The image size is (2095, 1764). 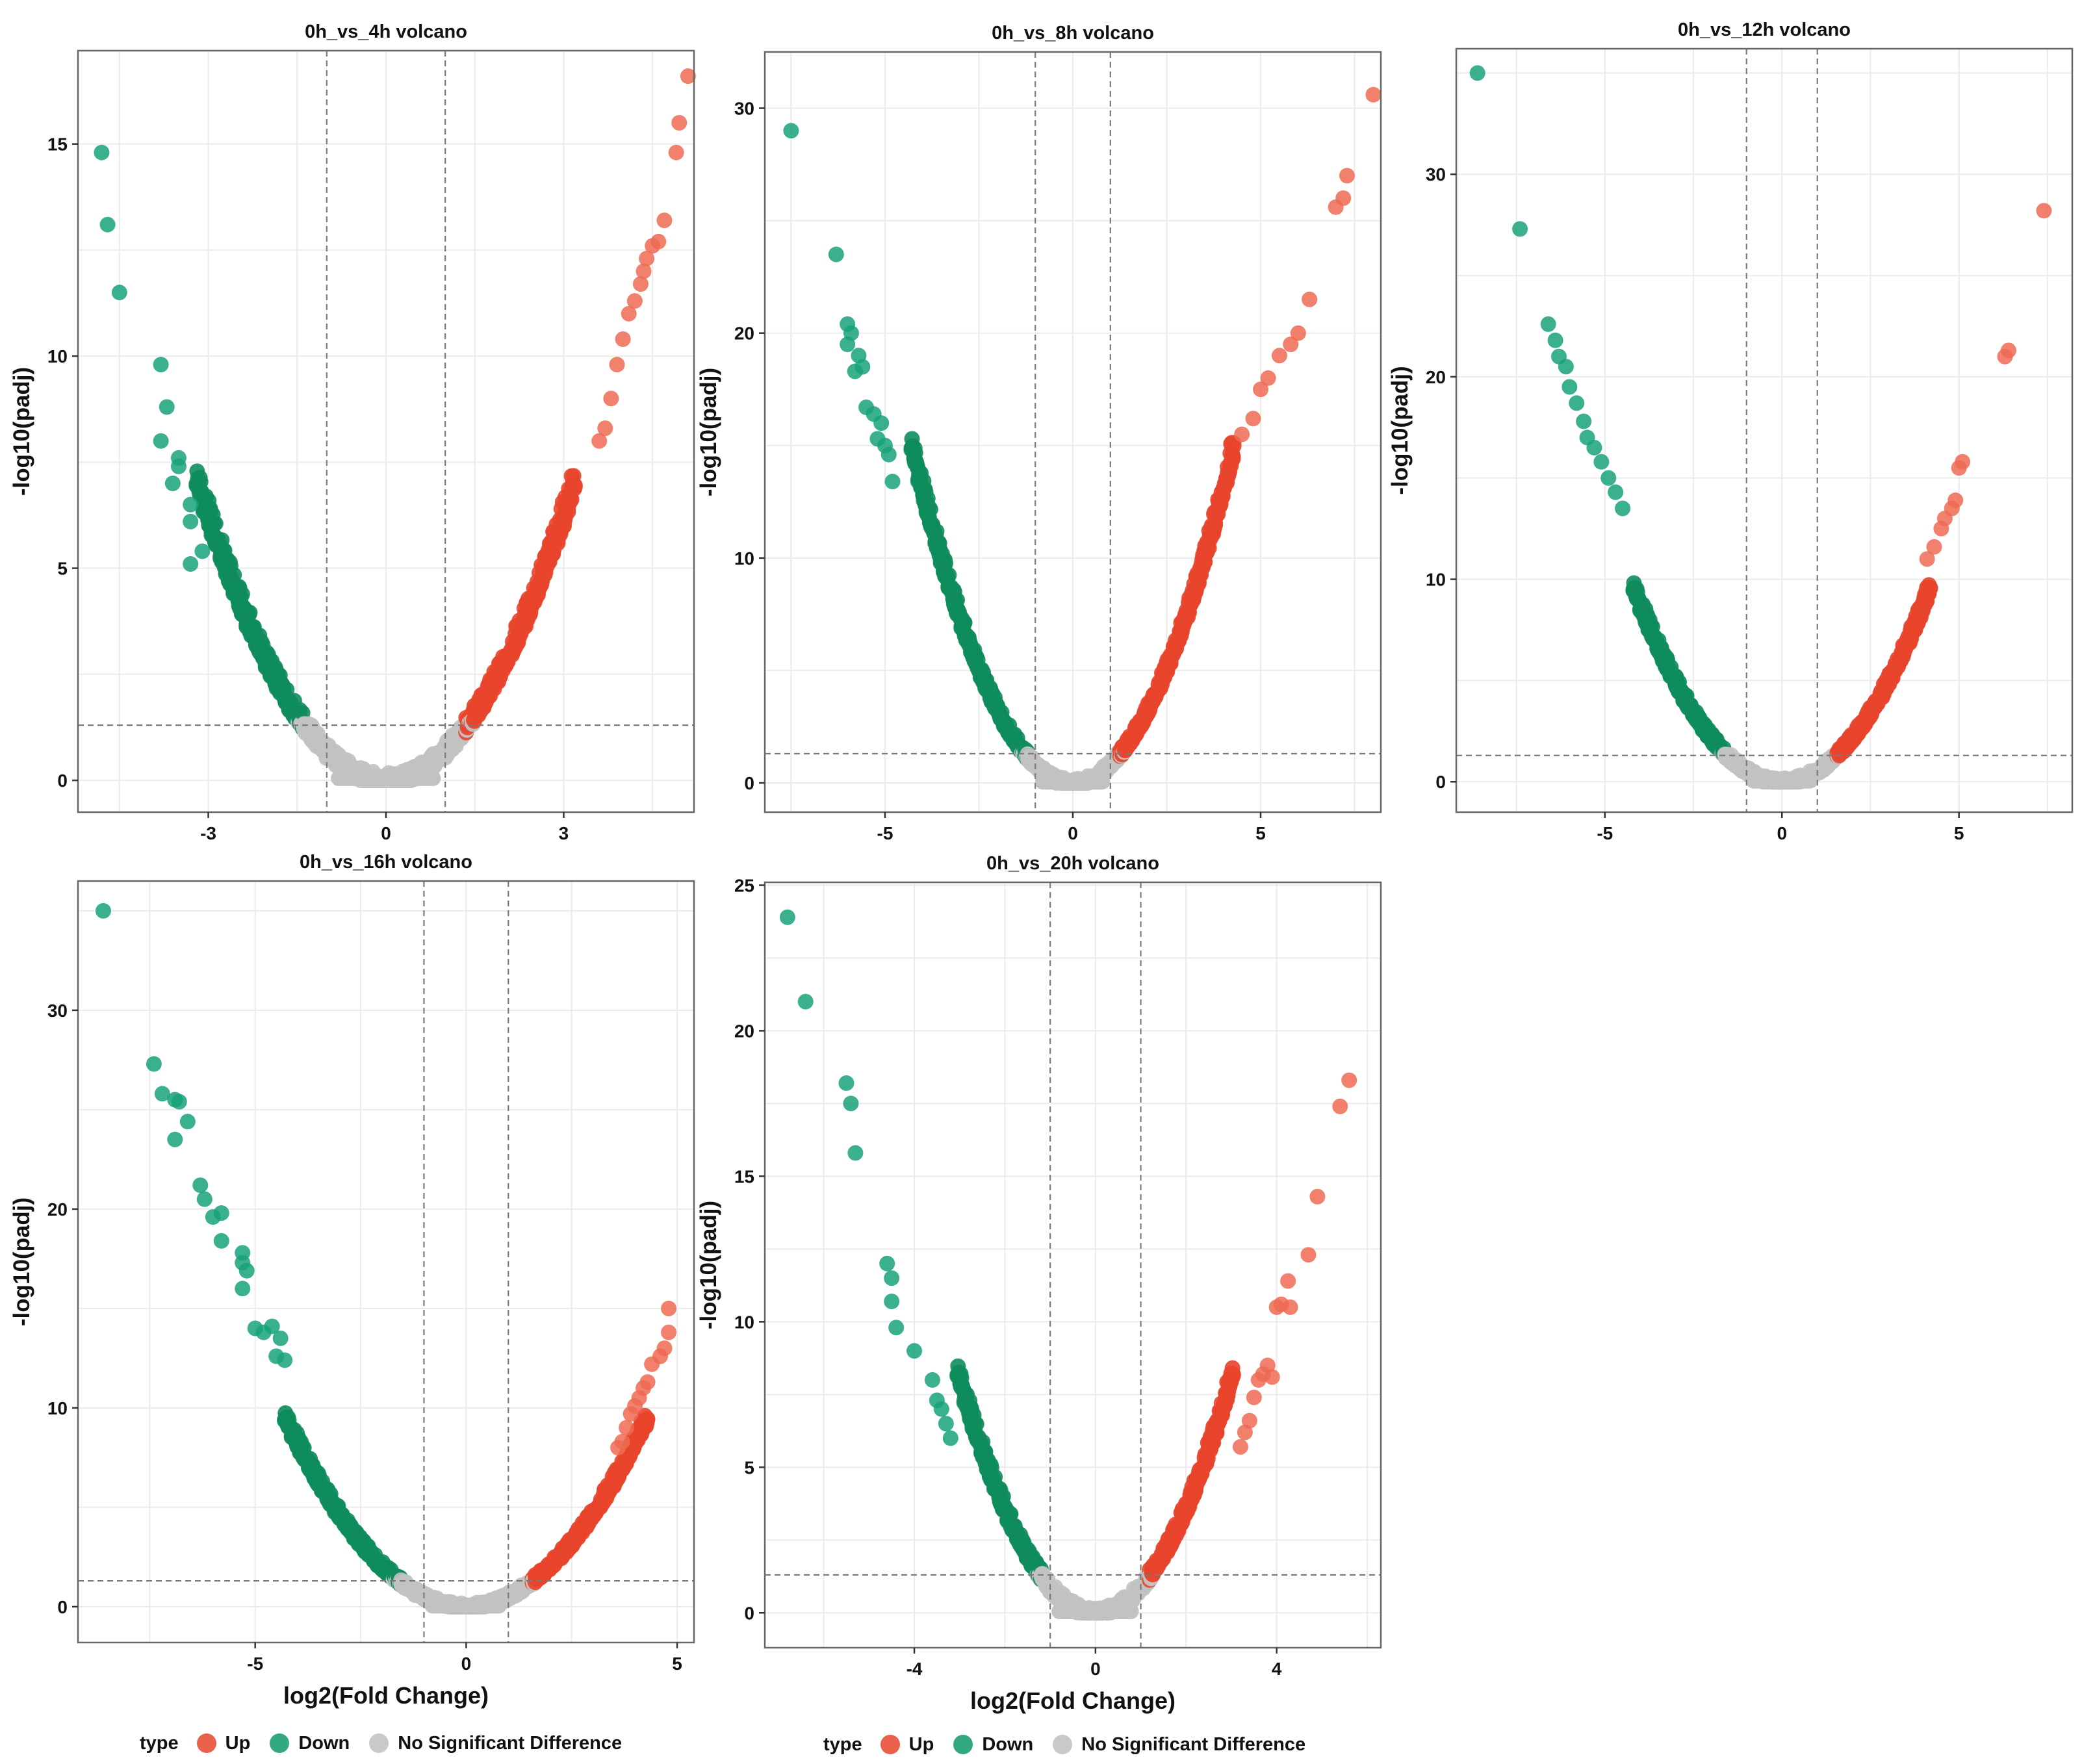 What do you see at coordinates (63, 569) in the screenshot?
I see `y-tick-label: 5` at bounding box center [63, 569].